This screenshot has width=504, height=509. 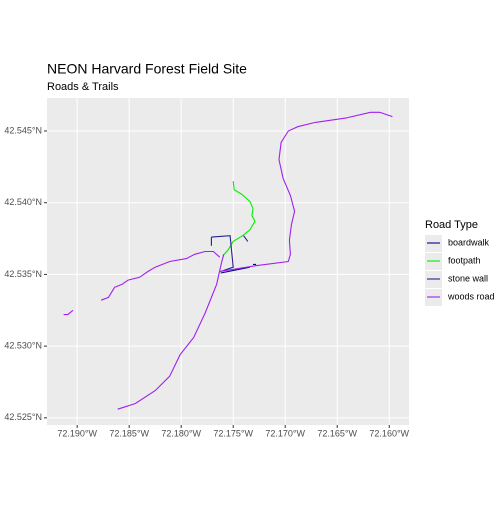 I want to click on x-tick-label: 72.165°W, so click(x=337, y=433).